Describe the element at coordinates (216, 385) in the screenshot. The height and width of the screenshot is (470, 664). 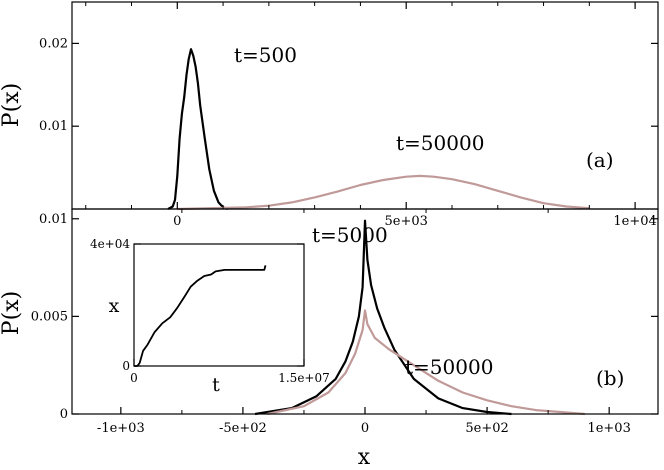
I see `inset-x-axis-title: t` at that location.